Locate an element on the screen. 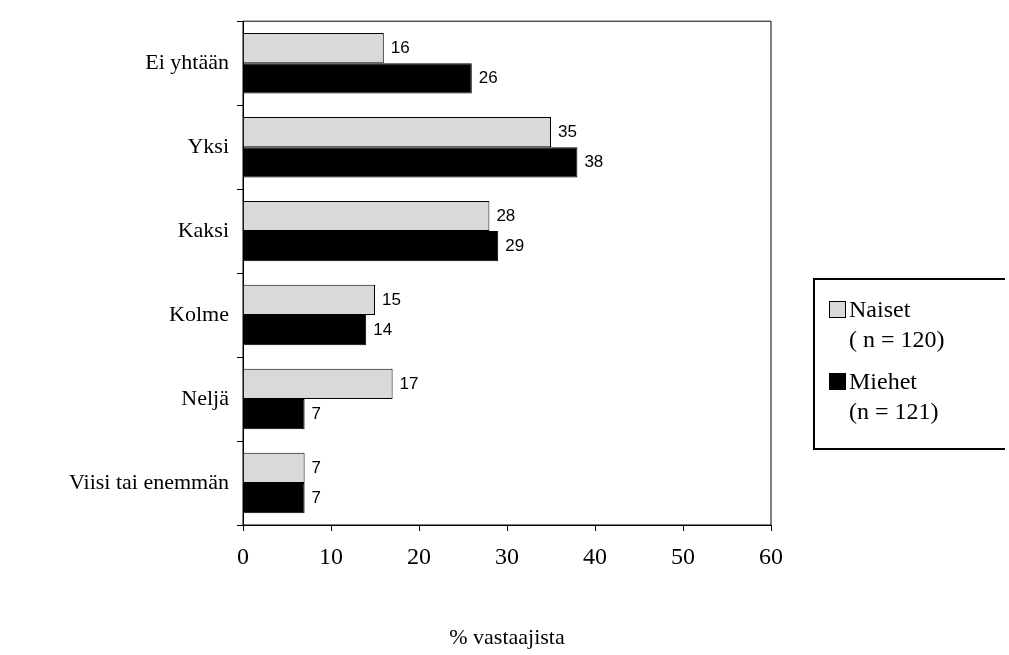  y-tick-label: Ei yhtään is located at coordinates (187, 61).